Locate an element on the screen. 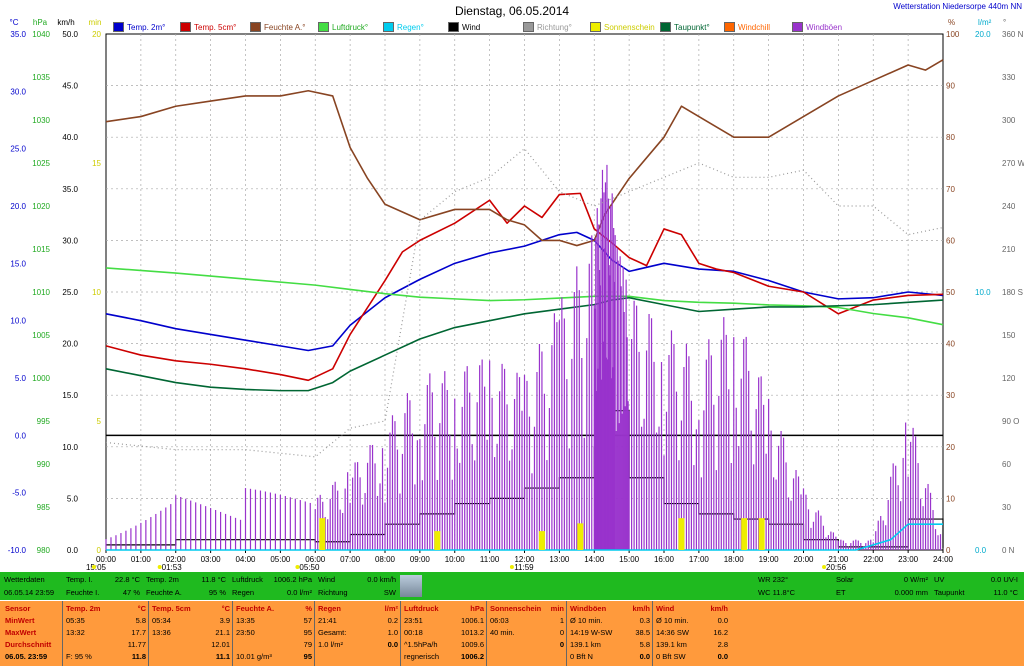 The width and height of the screenshot is (1024, 666). row-label: Sensor is located at coordinates (18, 608).